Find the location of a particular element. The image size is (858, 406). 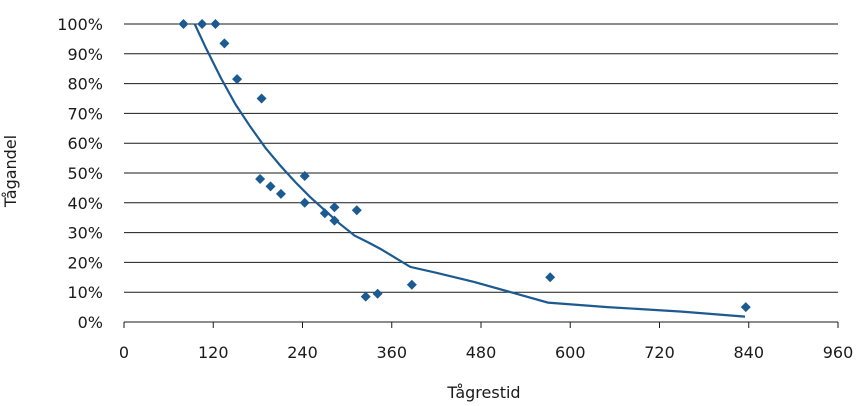

y-tick-label: 60% is located at coordinates (85, 143).